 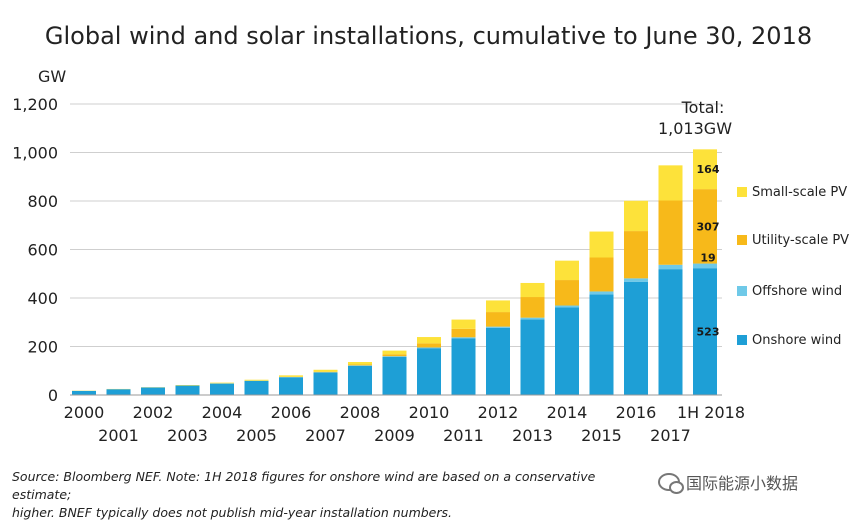 What do you see at coordinates (360, 380) in the screenshot?
I see `bar-onshore-wind-2008` at bounding box center [360, 380].